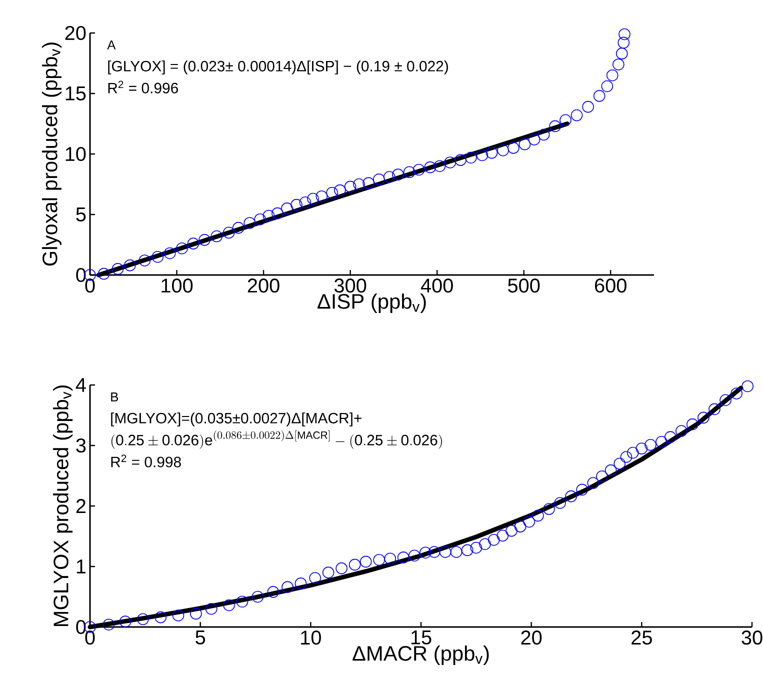  I want to click on annotation: [MGLYOX]=(0.035±0.0027)Δ[MACR]+, so click(236, 419).